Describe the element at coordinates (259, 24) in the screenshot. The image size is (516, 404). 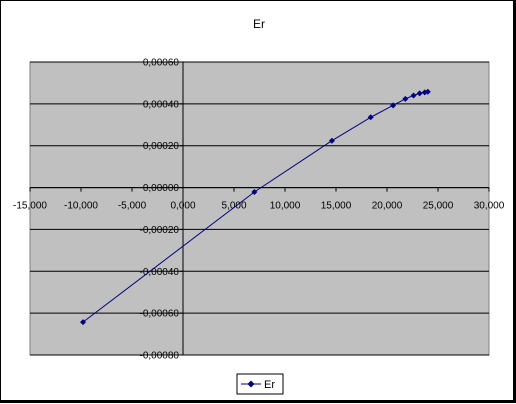
I see `chart-title: Er` at that location.